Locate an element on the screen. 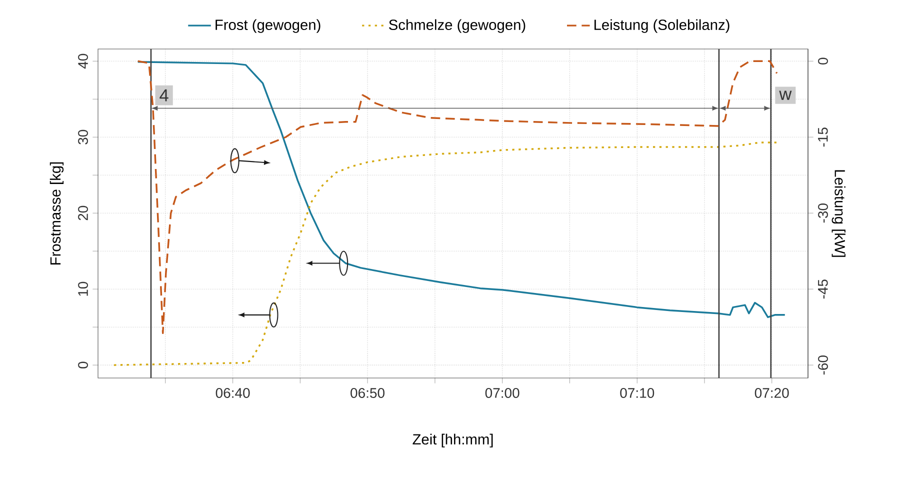  y-tick-label: 30 is located at coordinates (83, 137).